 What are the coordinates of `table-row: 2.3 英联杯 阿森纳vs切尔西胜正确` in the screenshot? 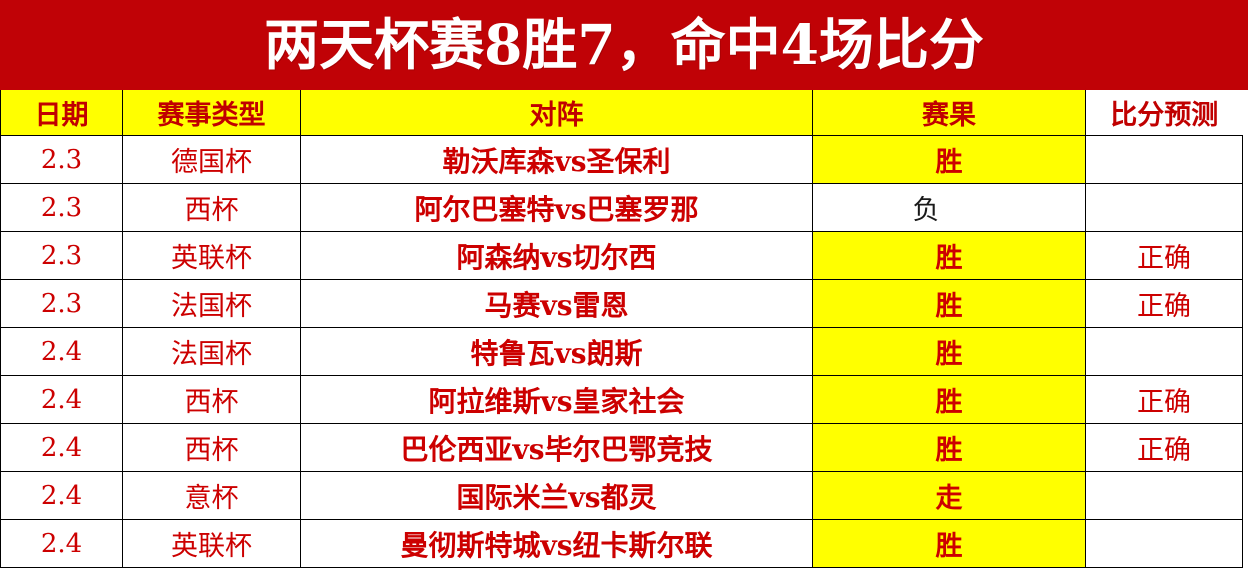 It's located at (621, 255).